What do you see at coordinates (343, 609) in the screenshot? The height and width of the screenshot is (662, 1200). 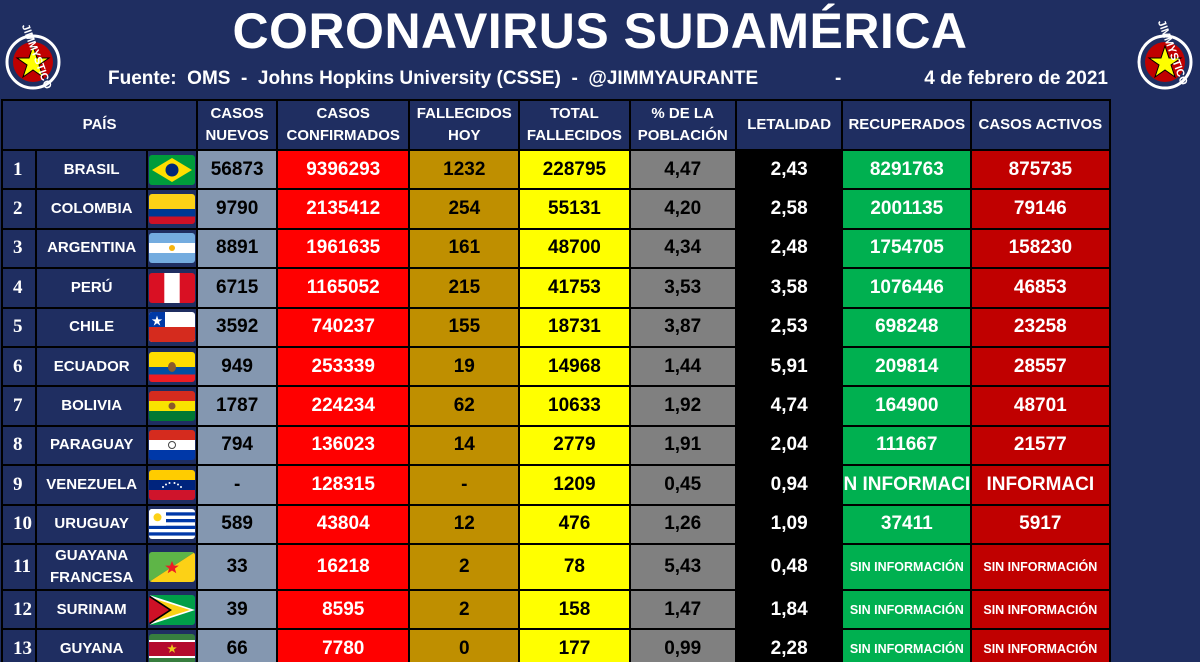 I see `casos-confirmados-cell: 8595` at bounding box center [343, 609].